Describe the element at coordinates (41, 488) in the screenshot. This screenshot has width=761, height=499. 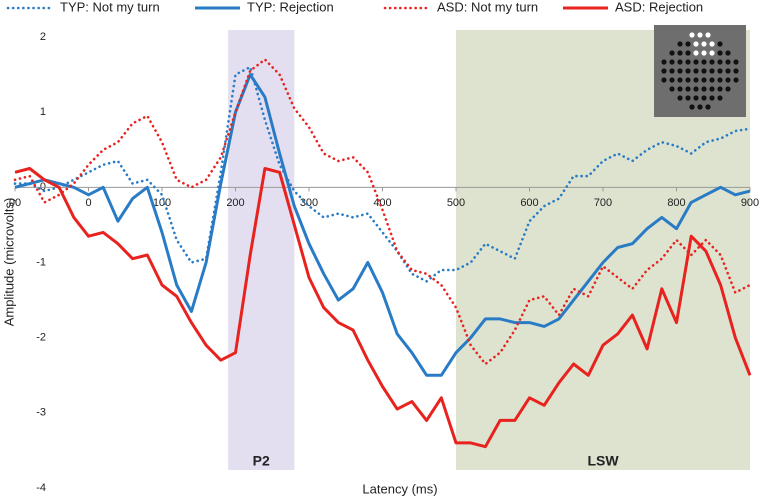
I see `y-tick-label: -4` at that location.